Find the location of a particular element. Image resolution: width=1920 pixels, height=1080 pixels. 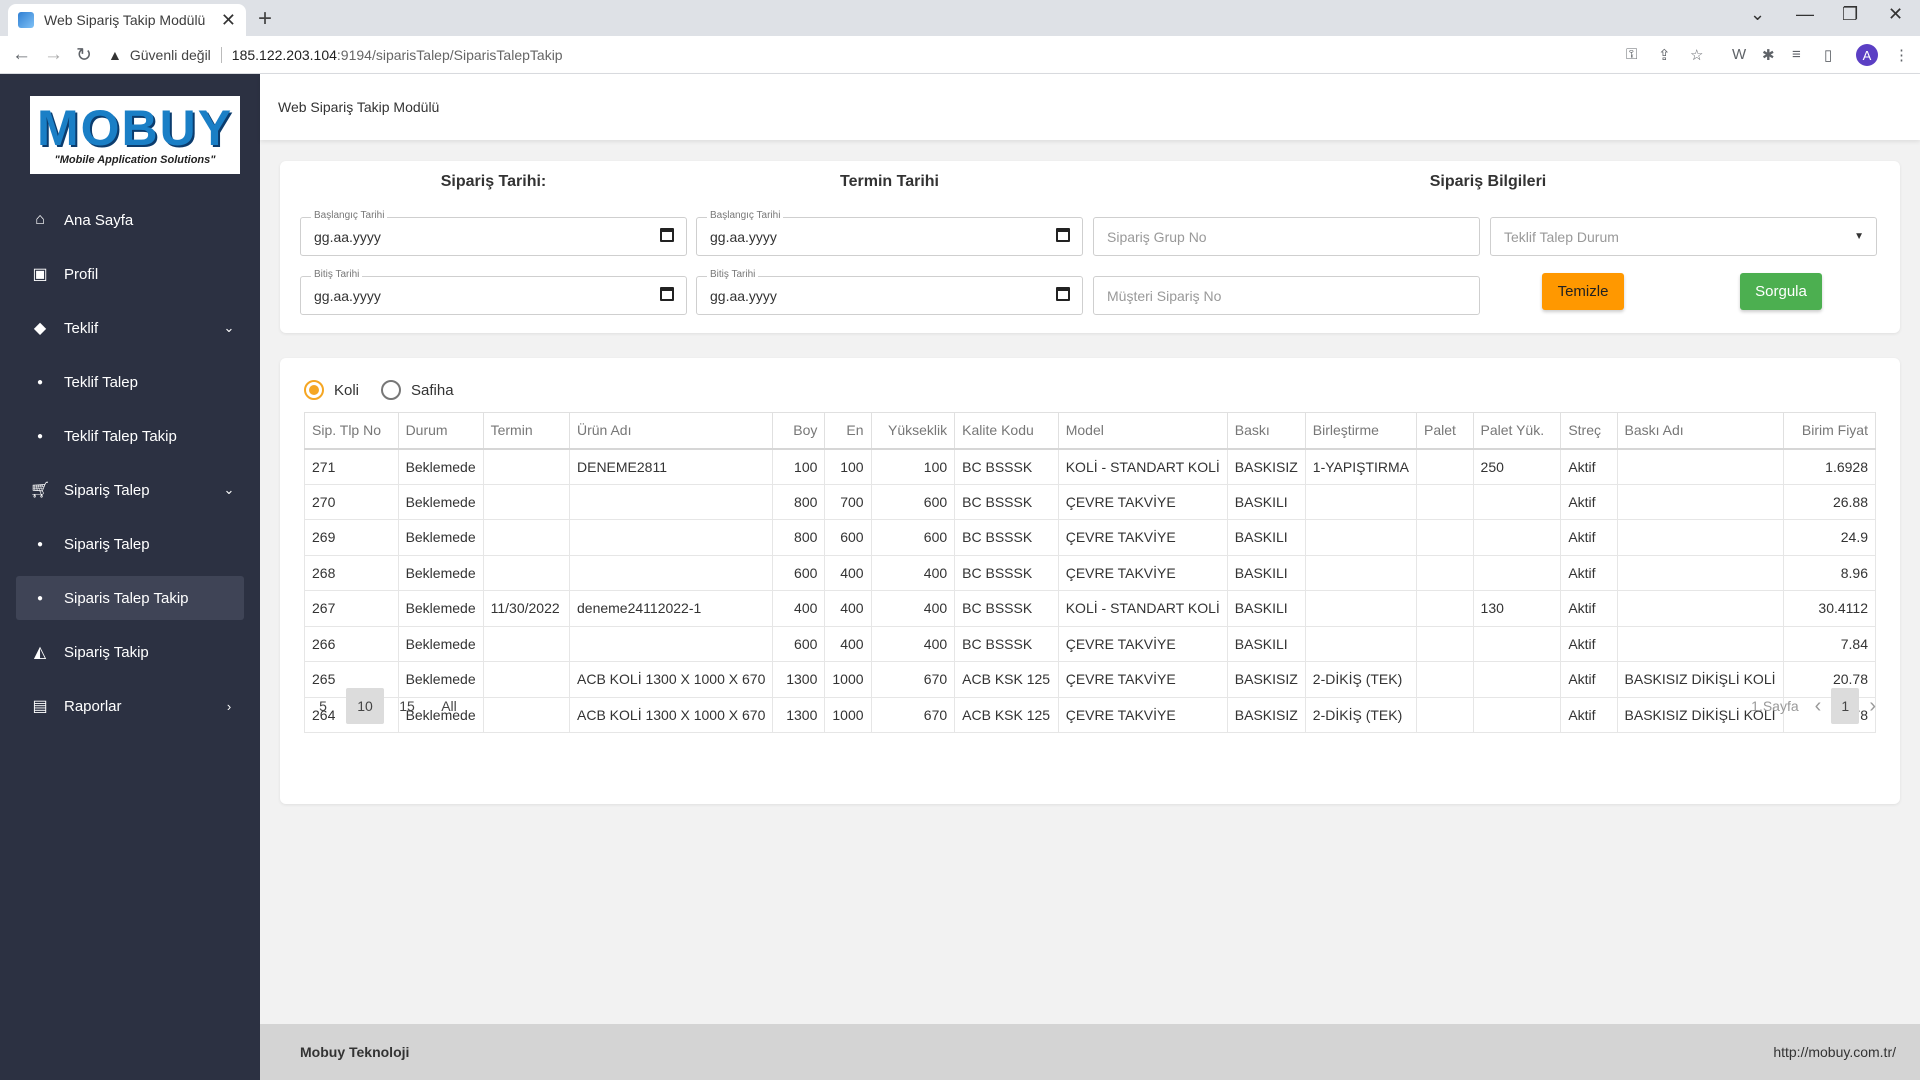

restore-icon: ❐ is located at coordinates (1850, 14).